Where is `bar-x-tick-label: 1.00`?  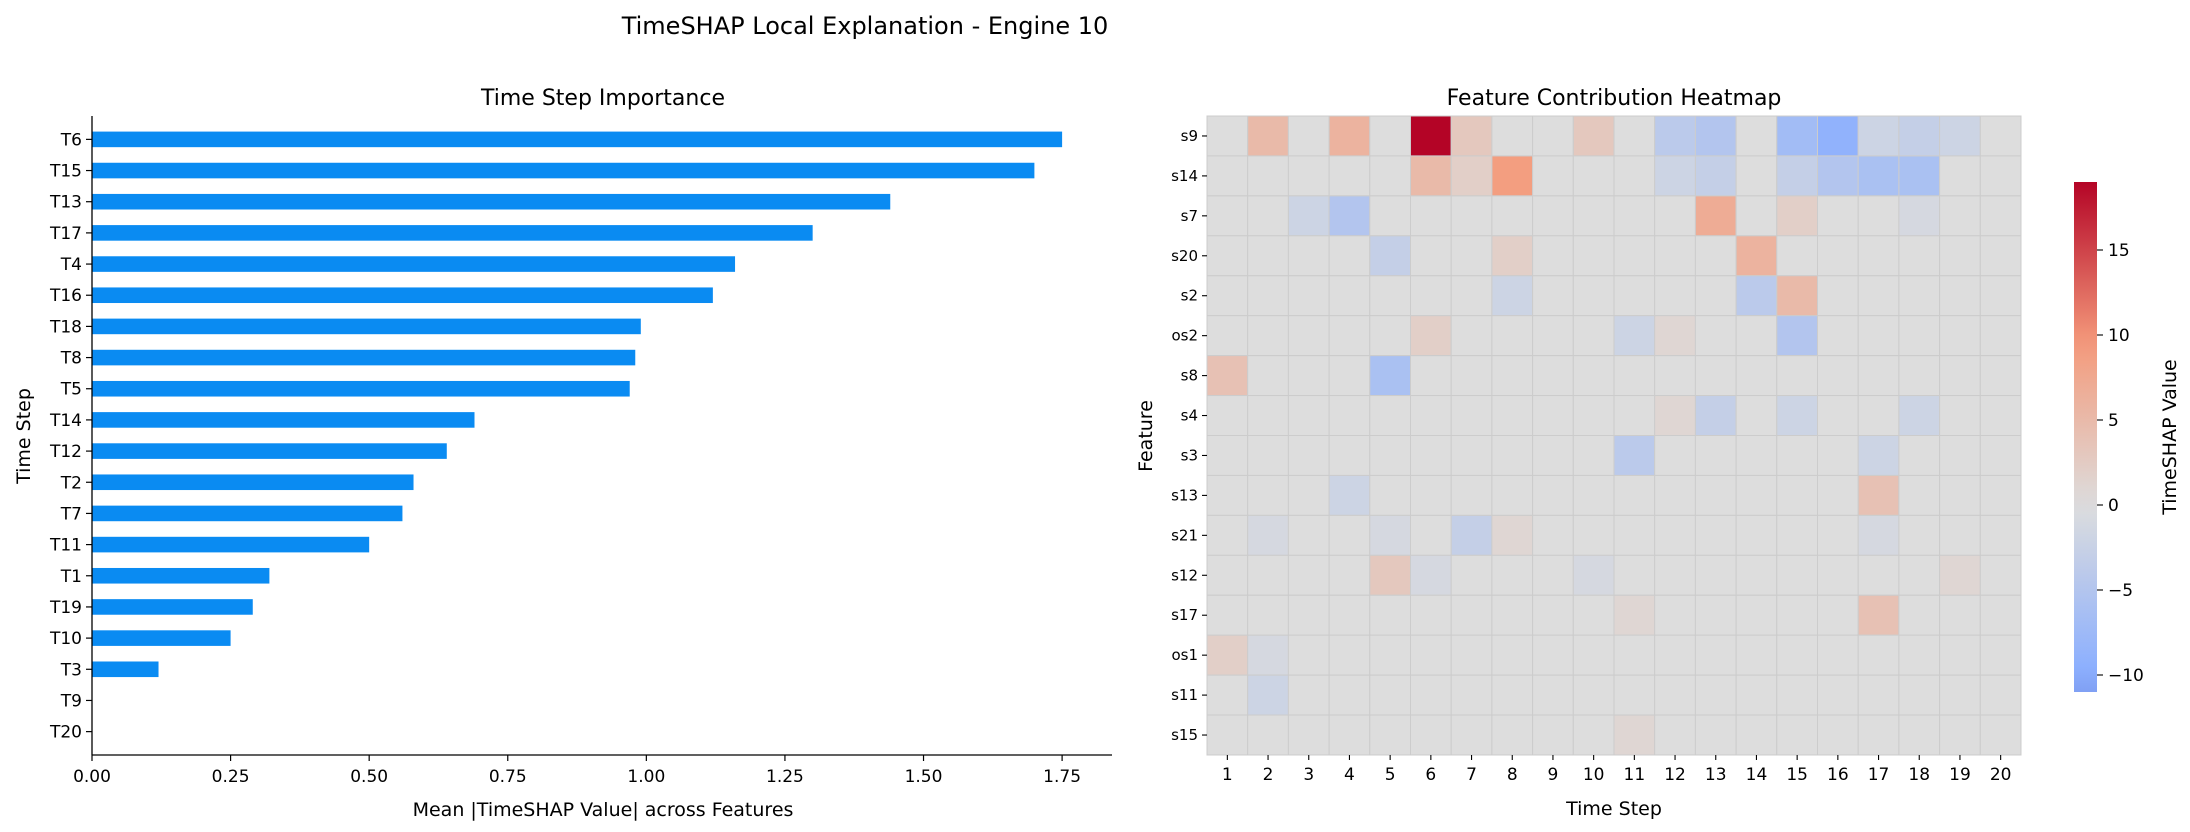
bar-x-tick-label: 1.00 is located at coordinates (646, 777).